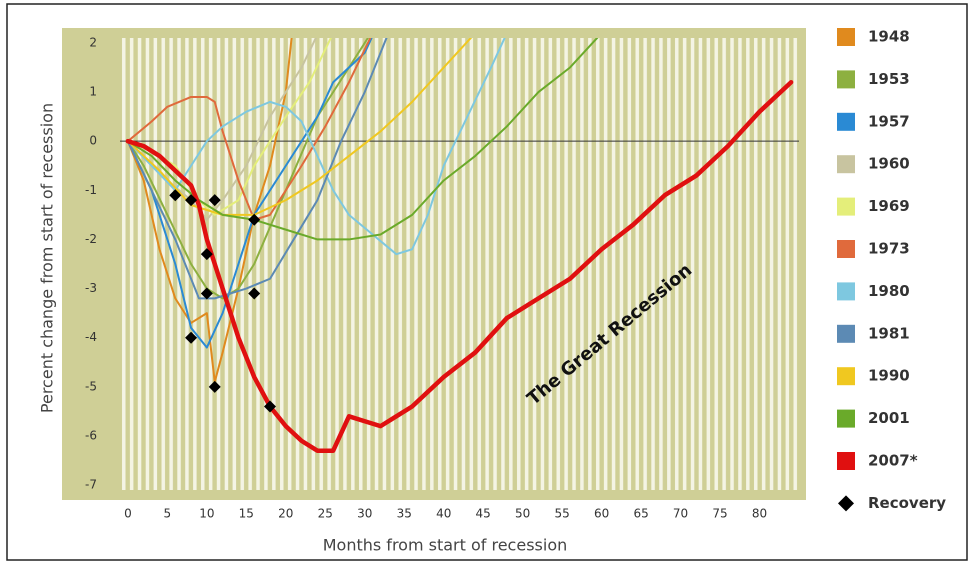  What do you see at coordinates (889, 121) in the screenshot?
I see `legend-label: 1957` at bounding box center [889, 121].